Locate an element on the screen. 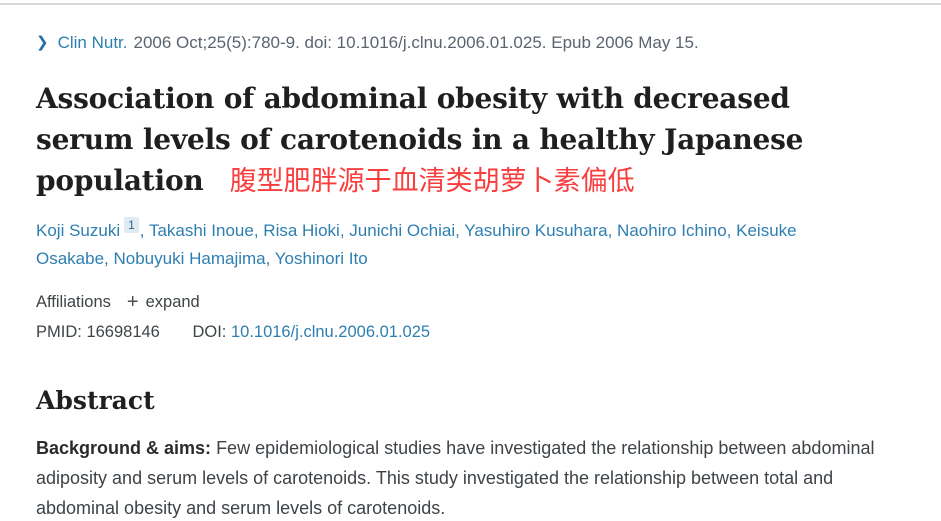 This screenshot has width=941, height=521. affiliations-label: Affiliations is located at coordinates (73, 302).